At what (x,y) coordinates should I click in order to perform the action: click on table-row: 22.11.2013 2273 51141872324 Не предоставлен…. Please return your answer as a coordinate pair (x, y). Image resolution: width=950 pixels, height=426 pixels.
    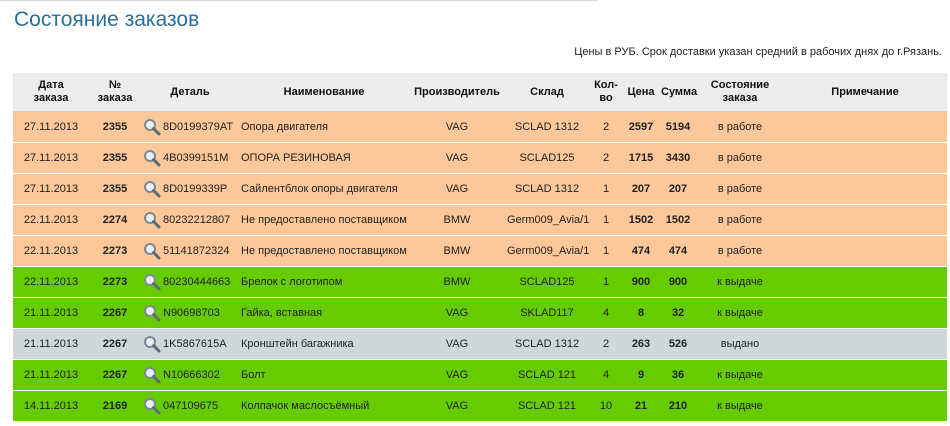
    Looking at the image, I should click on (480, 251).